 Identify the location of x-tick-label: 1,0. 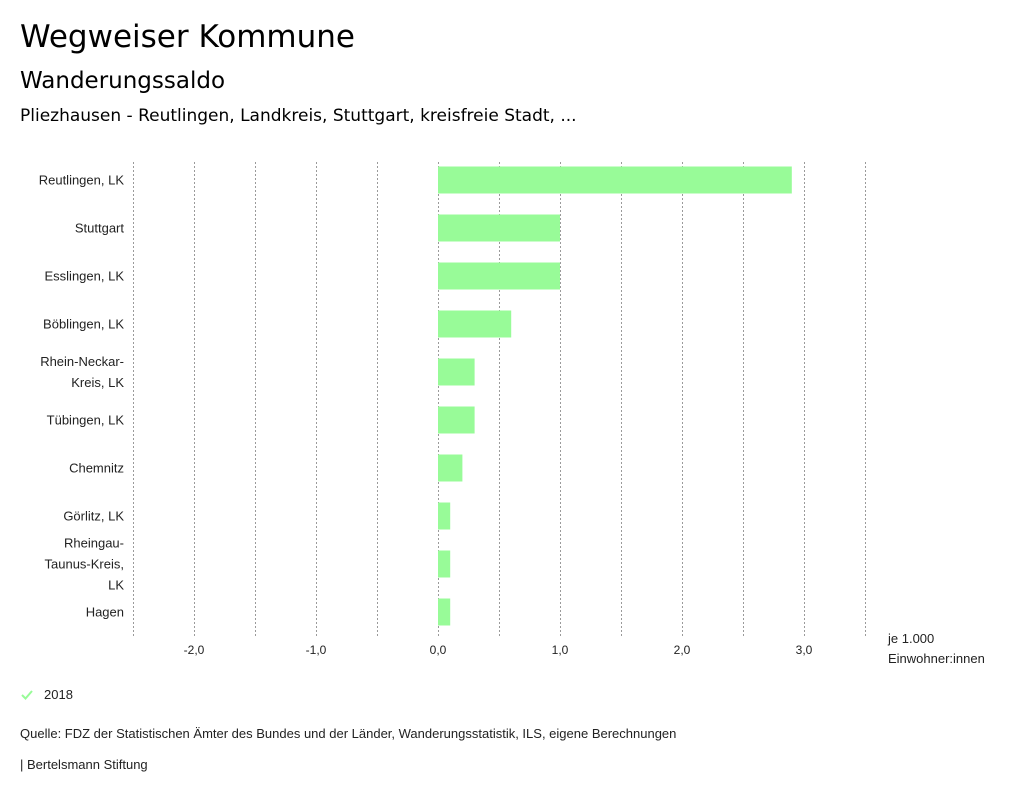
(560, 650).